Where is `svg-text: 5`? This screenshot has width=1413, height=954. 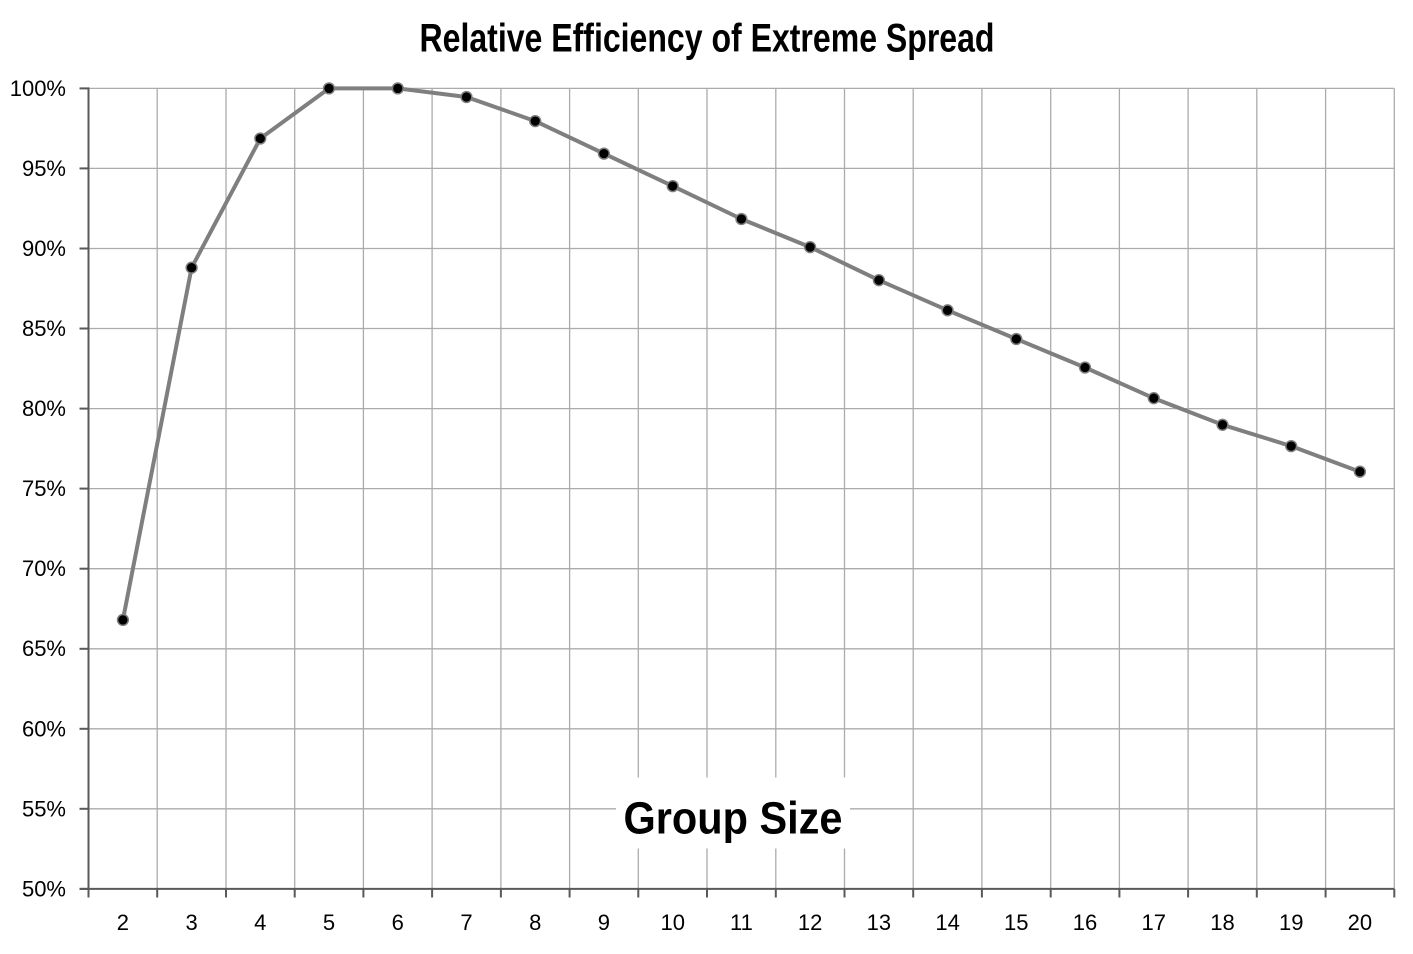 svg-text: 5 is located at coordinates (329, 922).